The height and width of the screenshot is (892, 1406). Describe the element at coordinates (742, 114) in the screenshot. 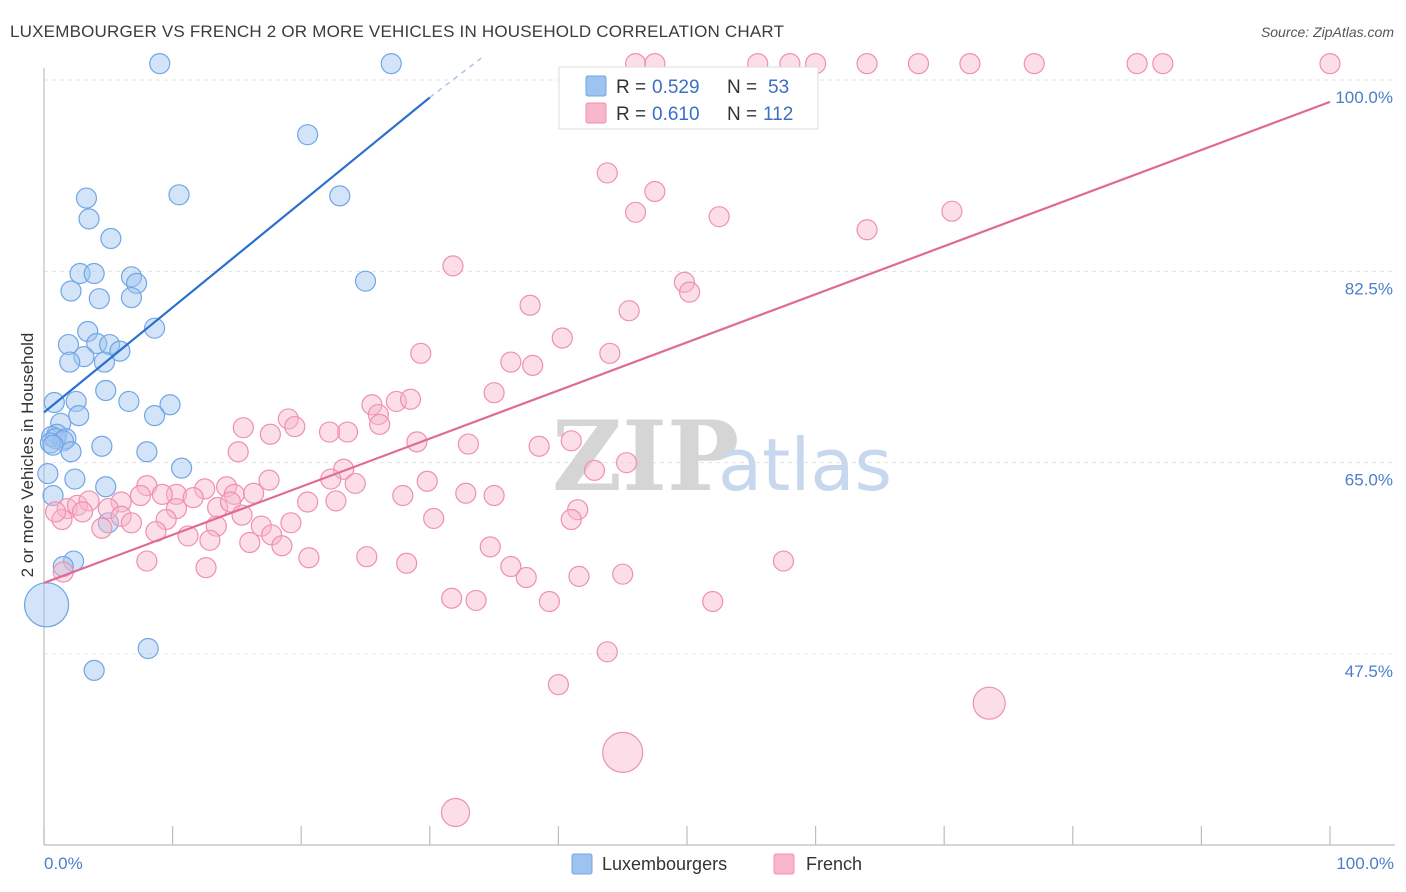

I see `legend-n-label-2: N =` at that location.